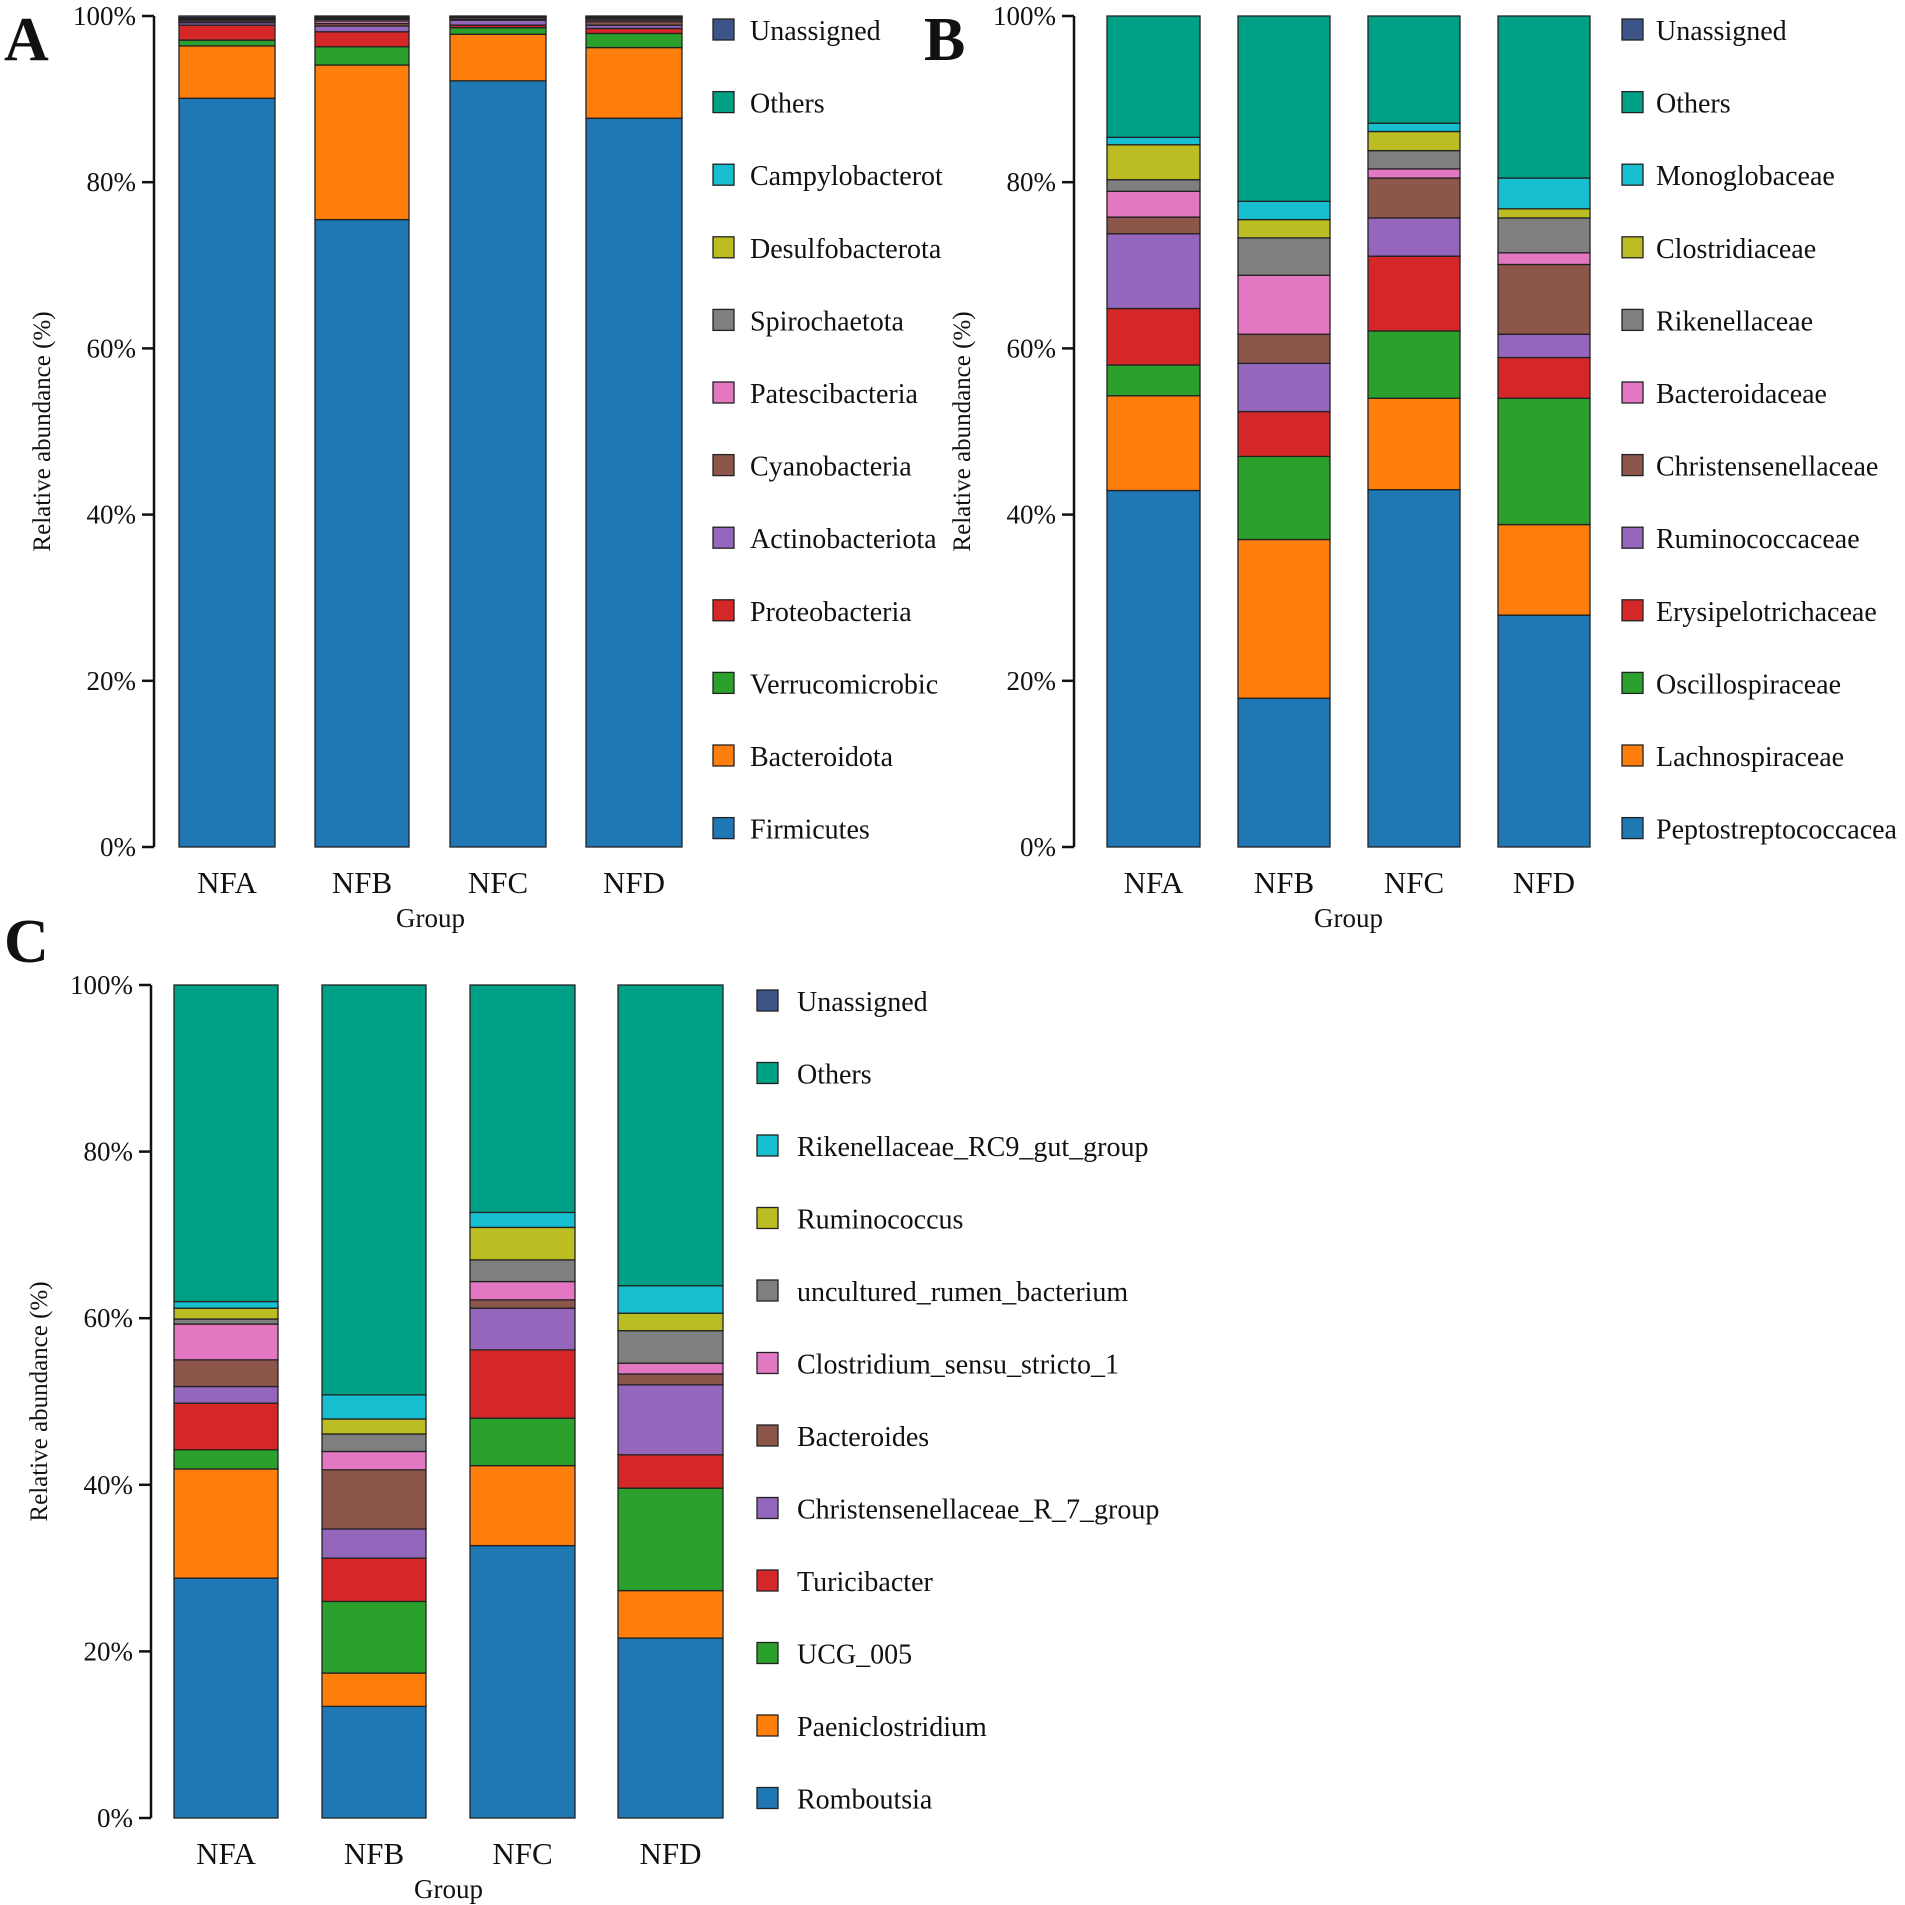 The width and height of the screenshot is (1905, 1905). Describe the element at coordinates (362, 29) in the screenshot. I see `bar-segment-nfb-actinobacteriota` at that location.